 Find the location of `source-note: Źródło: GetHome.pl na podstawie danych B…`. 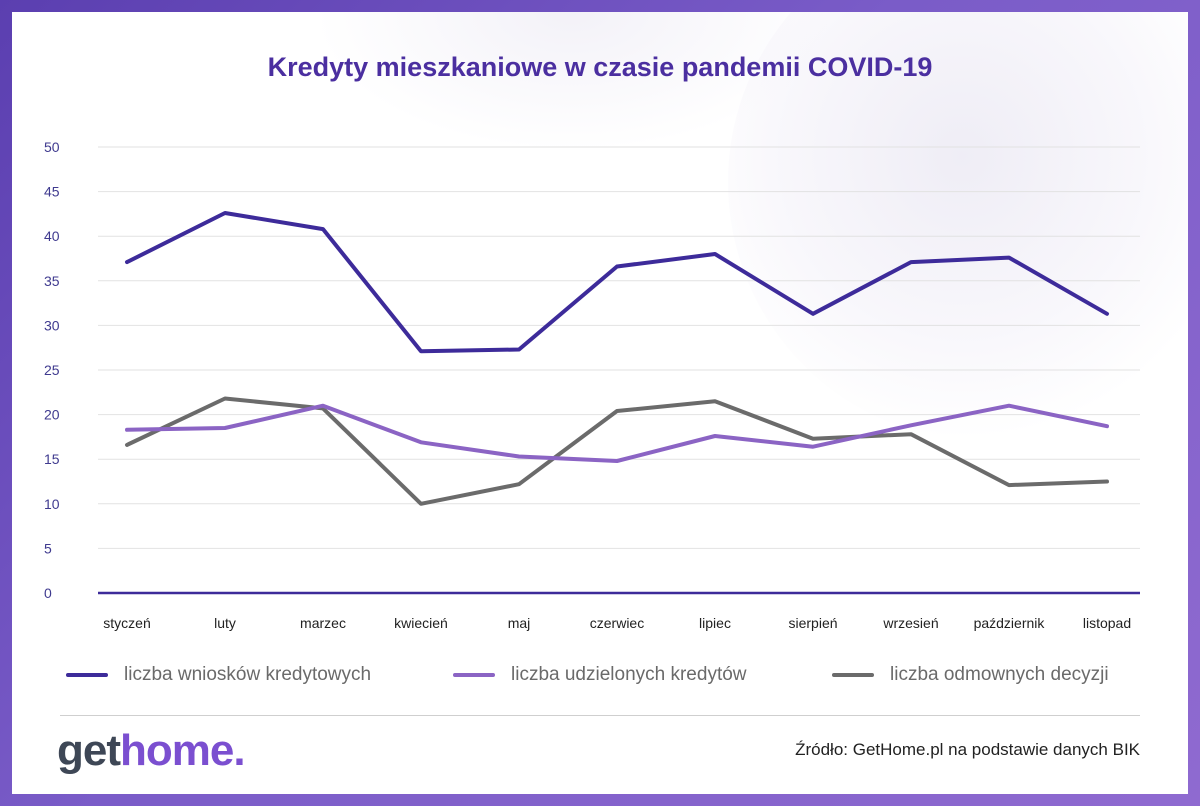

source-note: Źródło: GetHome.pl na podstawie danych B… is located at coordinates (967, 749).